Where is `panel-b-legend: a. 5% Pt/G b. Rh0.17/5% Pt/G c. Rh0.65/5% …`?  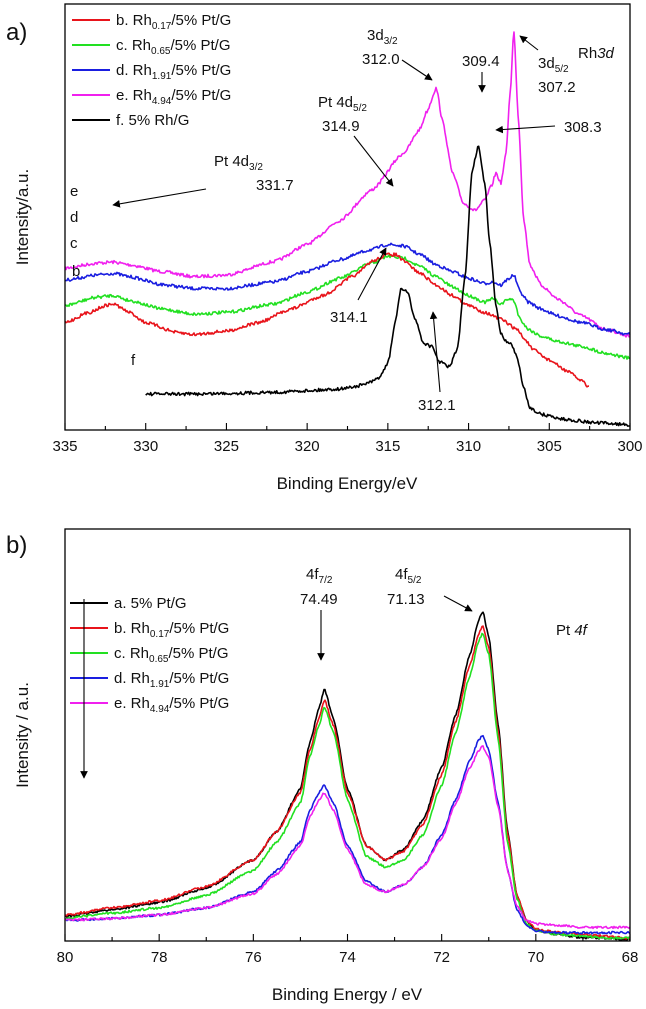
panel-b-legend: a. 5% Pt/G b. Rh0.17/5% Pt/G c. Rh0.65/5% … is located at coordinates (149, 655).